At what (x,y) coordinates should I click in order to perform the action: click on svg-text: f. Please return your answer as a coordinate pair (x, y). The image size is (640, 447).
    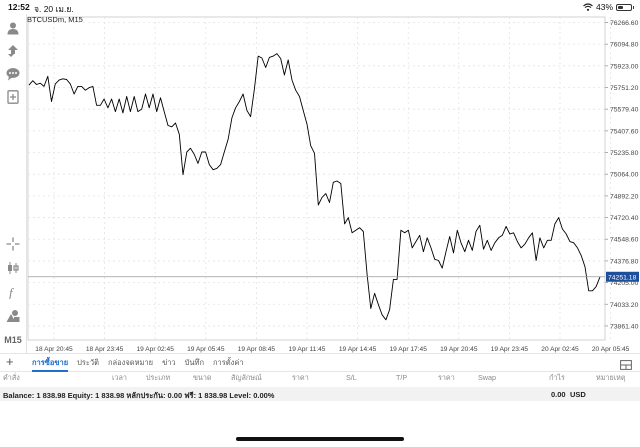
    Looking at the image, I should click on (12, 292).